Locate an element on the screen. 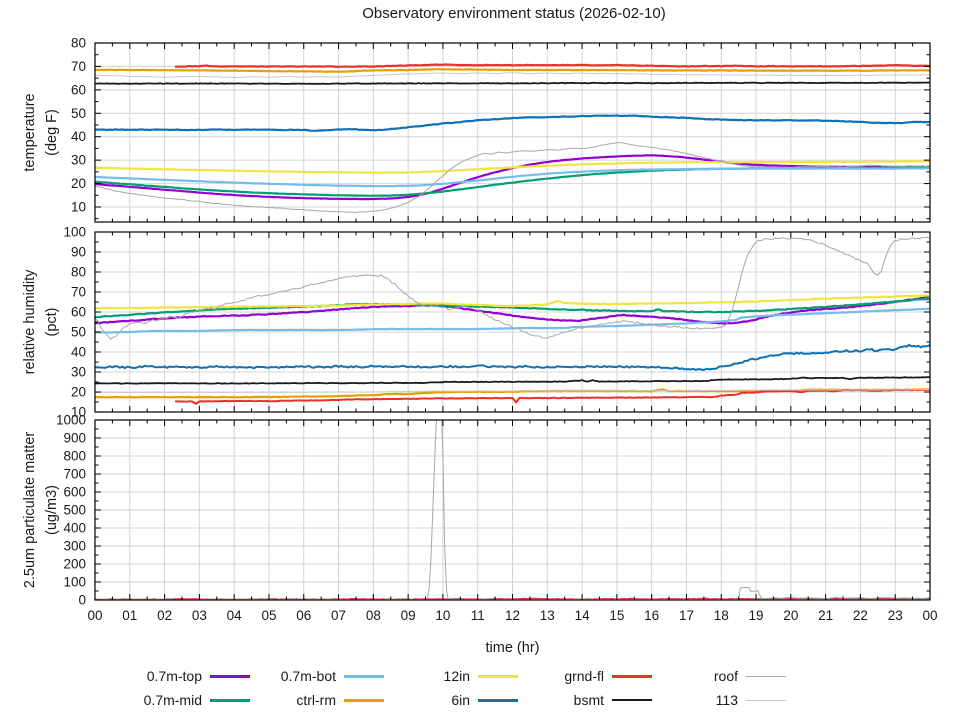 The image size is (960, 720). svg-text: (ug/m3) is located at coordinates (52, 510).